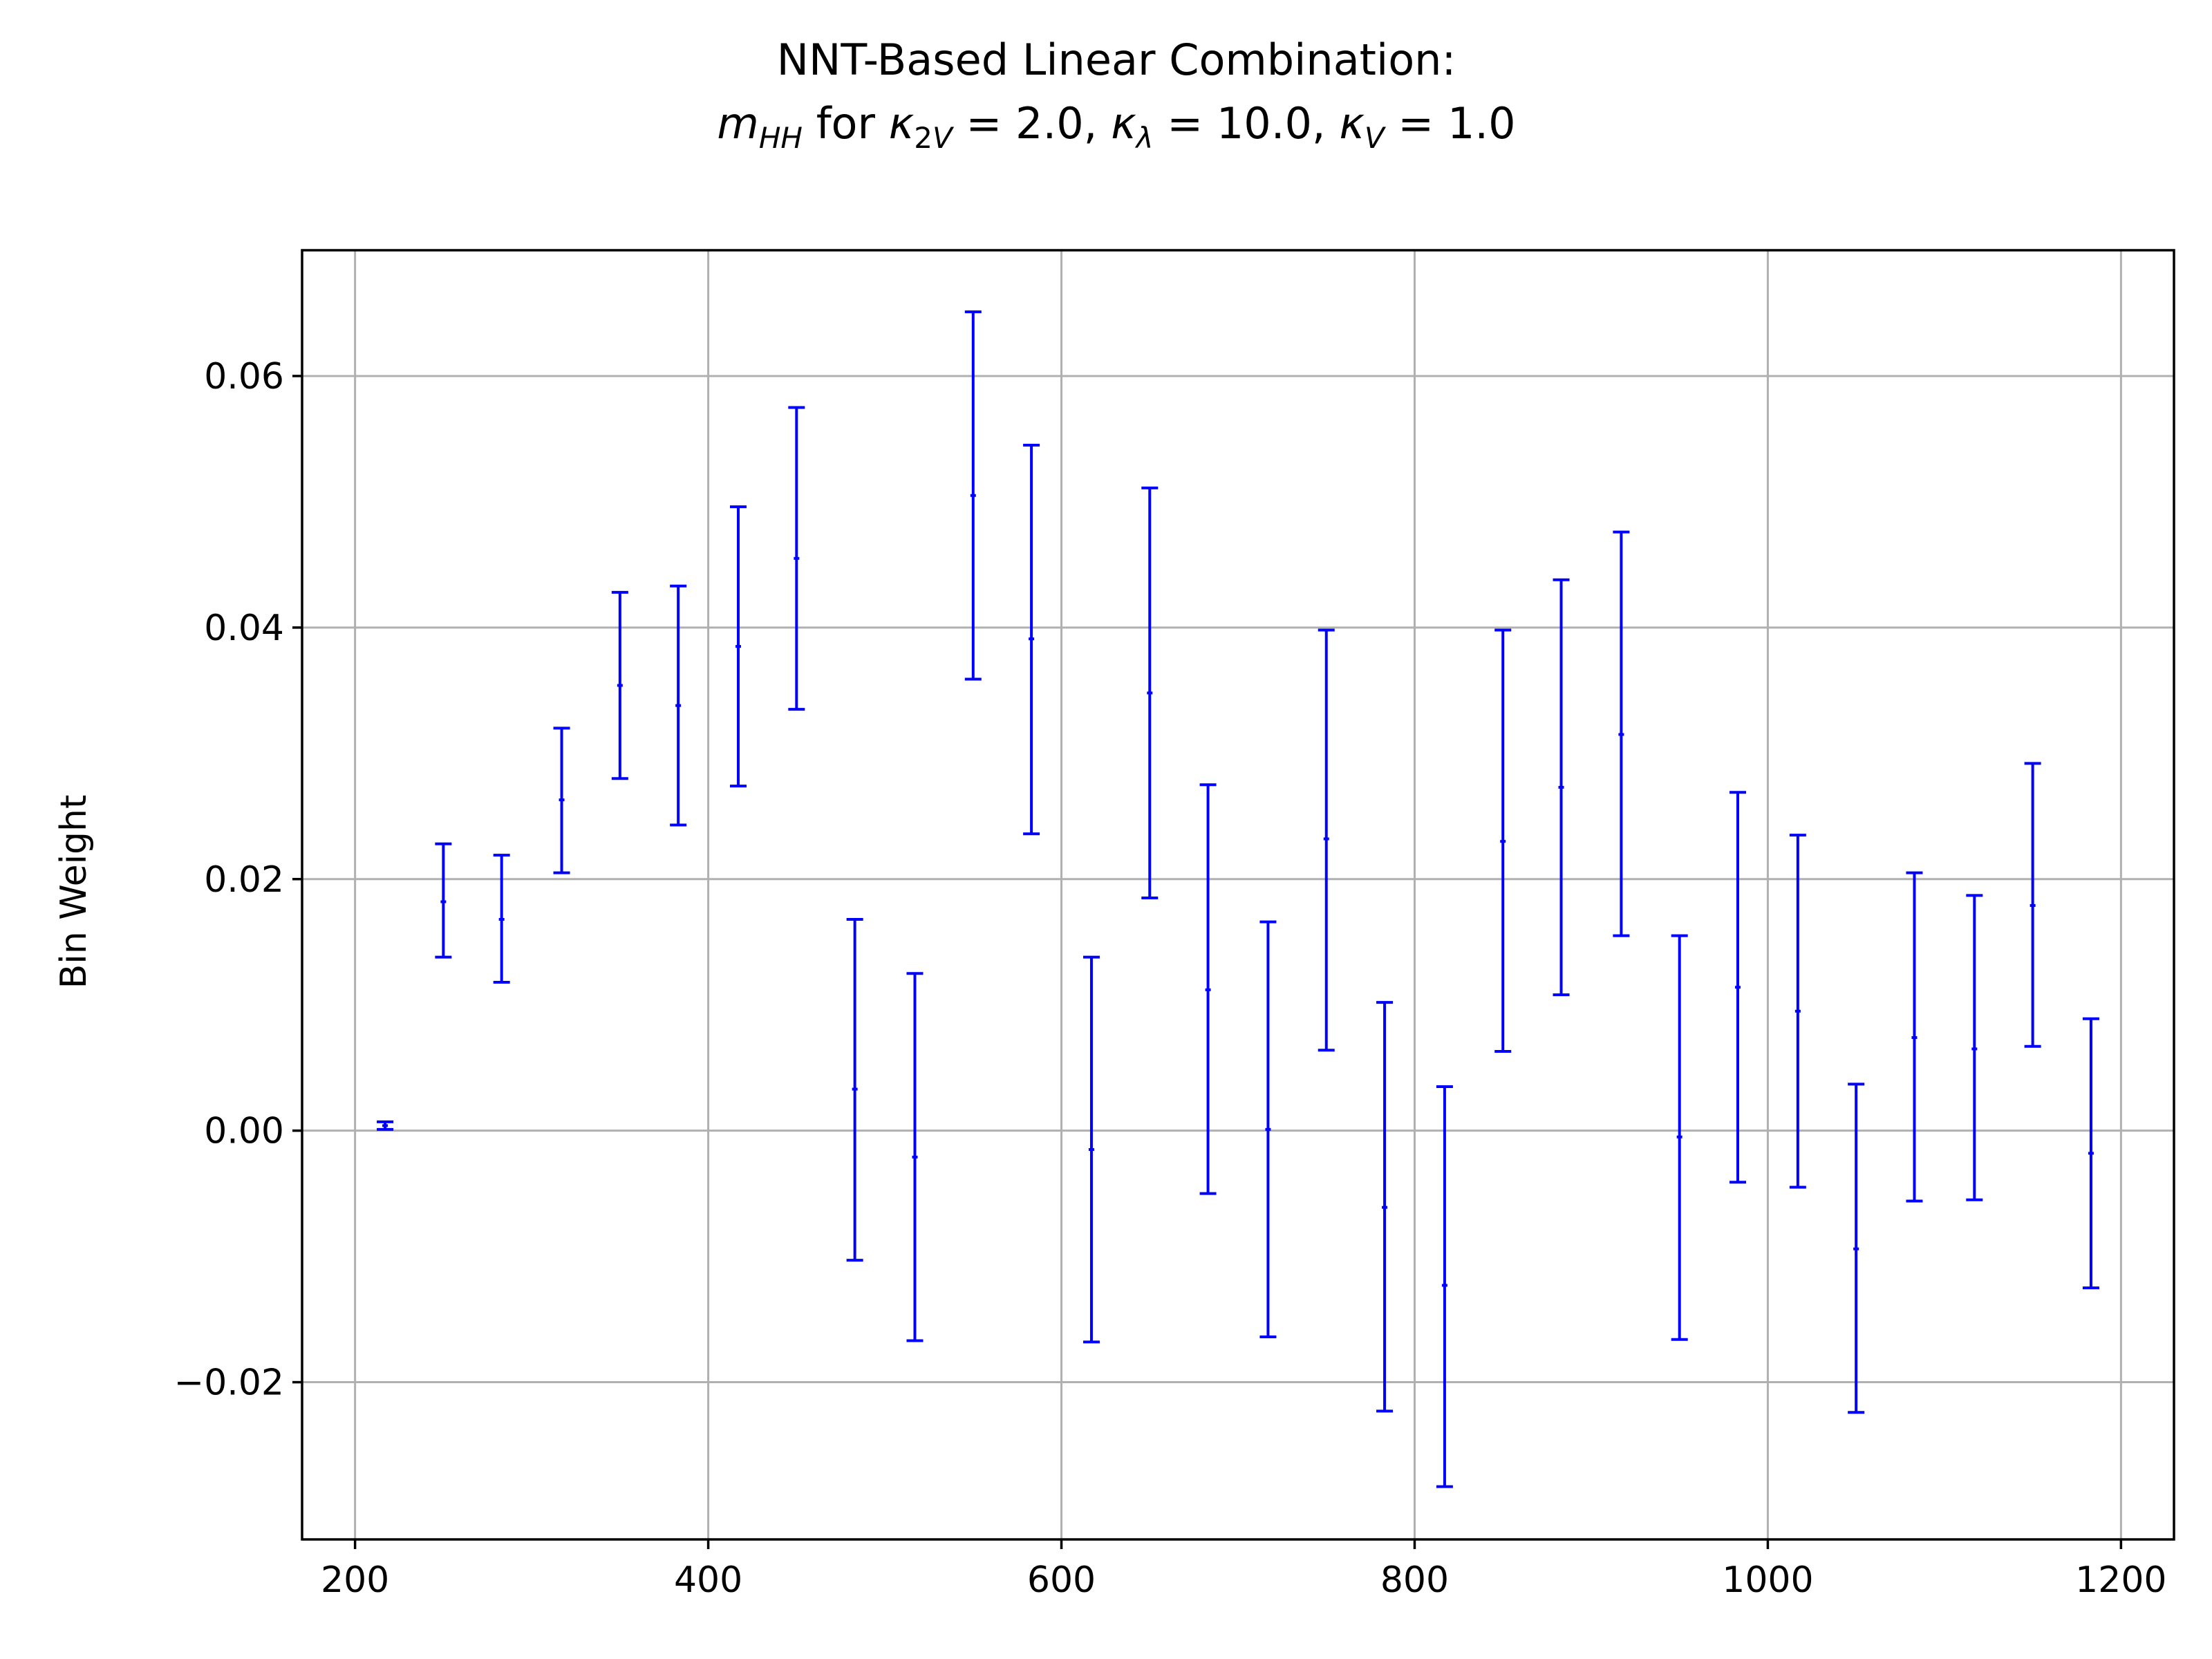 The width and height of the screenshot is (2212, 1659). What do you see at coordinates (244, 629) in the screenshot?
I see `y-tick-label: 0.04` at bounding box center [244, 629].